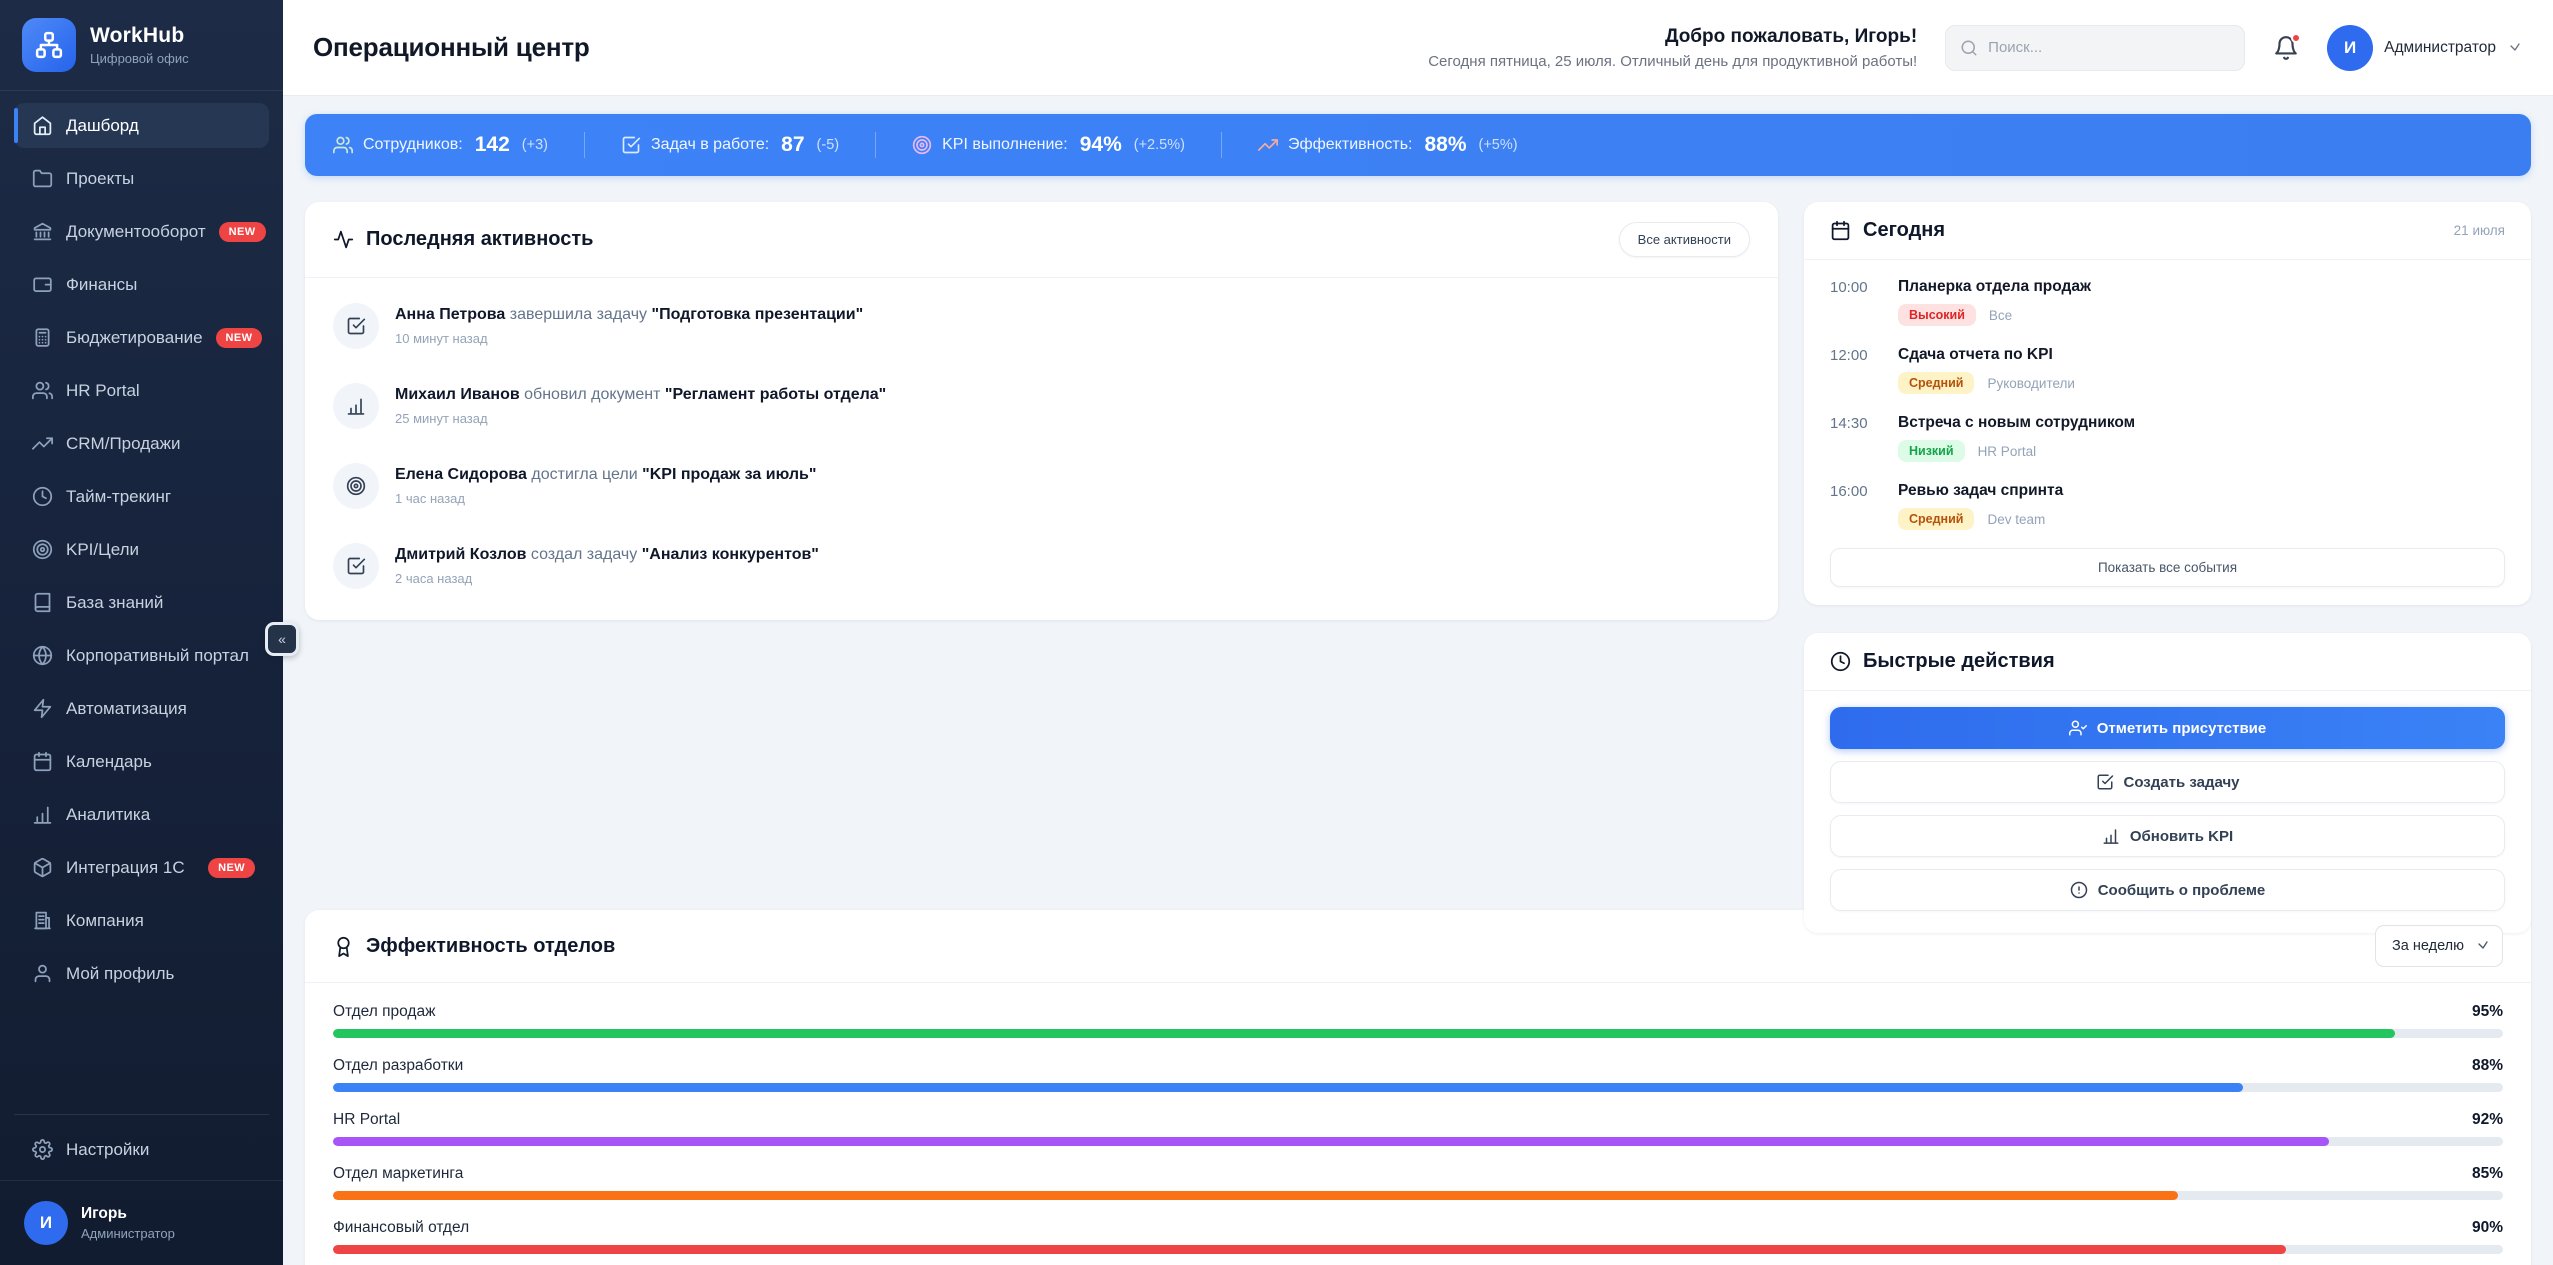 The height and width of the screenshot is (1265, 2553). I want to click on sidebar-item: Финансы, so click(141, 284).